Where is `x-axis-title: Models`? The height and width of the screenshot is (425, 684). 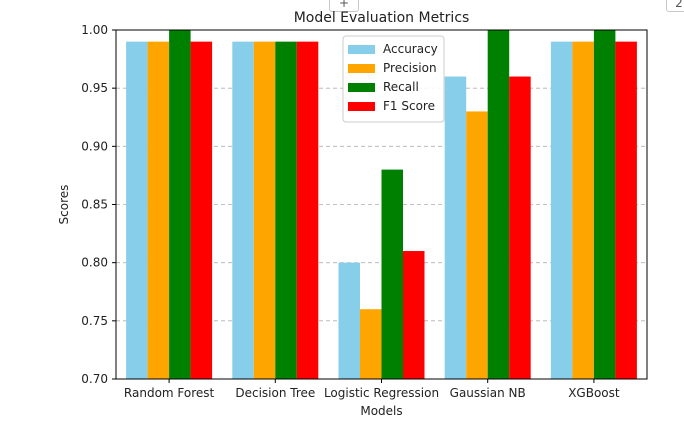
x-axis-title: Models is located at coordinates (381, 411).